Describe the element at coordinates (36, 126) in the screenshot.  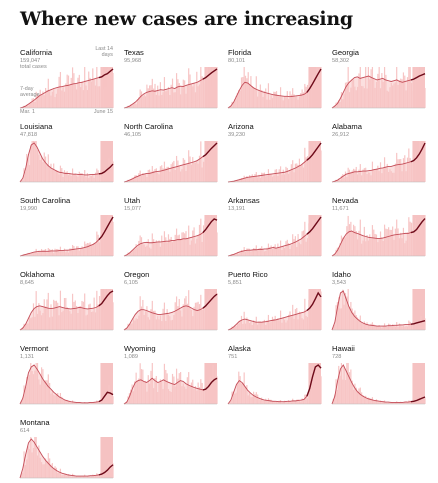
I see `state-name: Louisiana` at that location.